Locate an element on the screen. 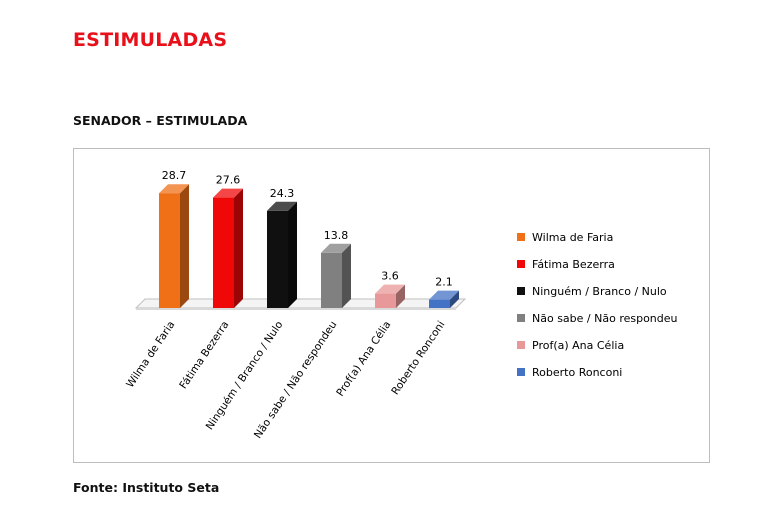  data-label-2: 27.6 is located at coordinates (228, 180).